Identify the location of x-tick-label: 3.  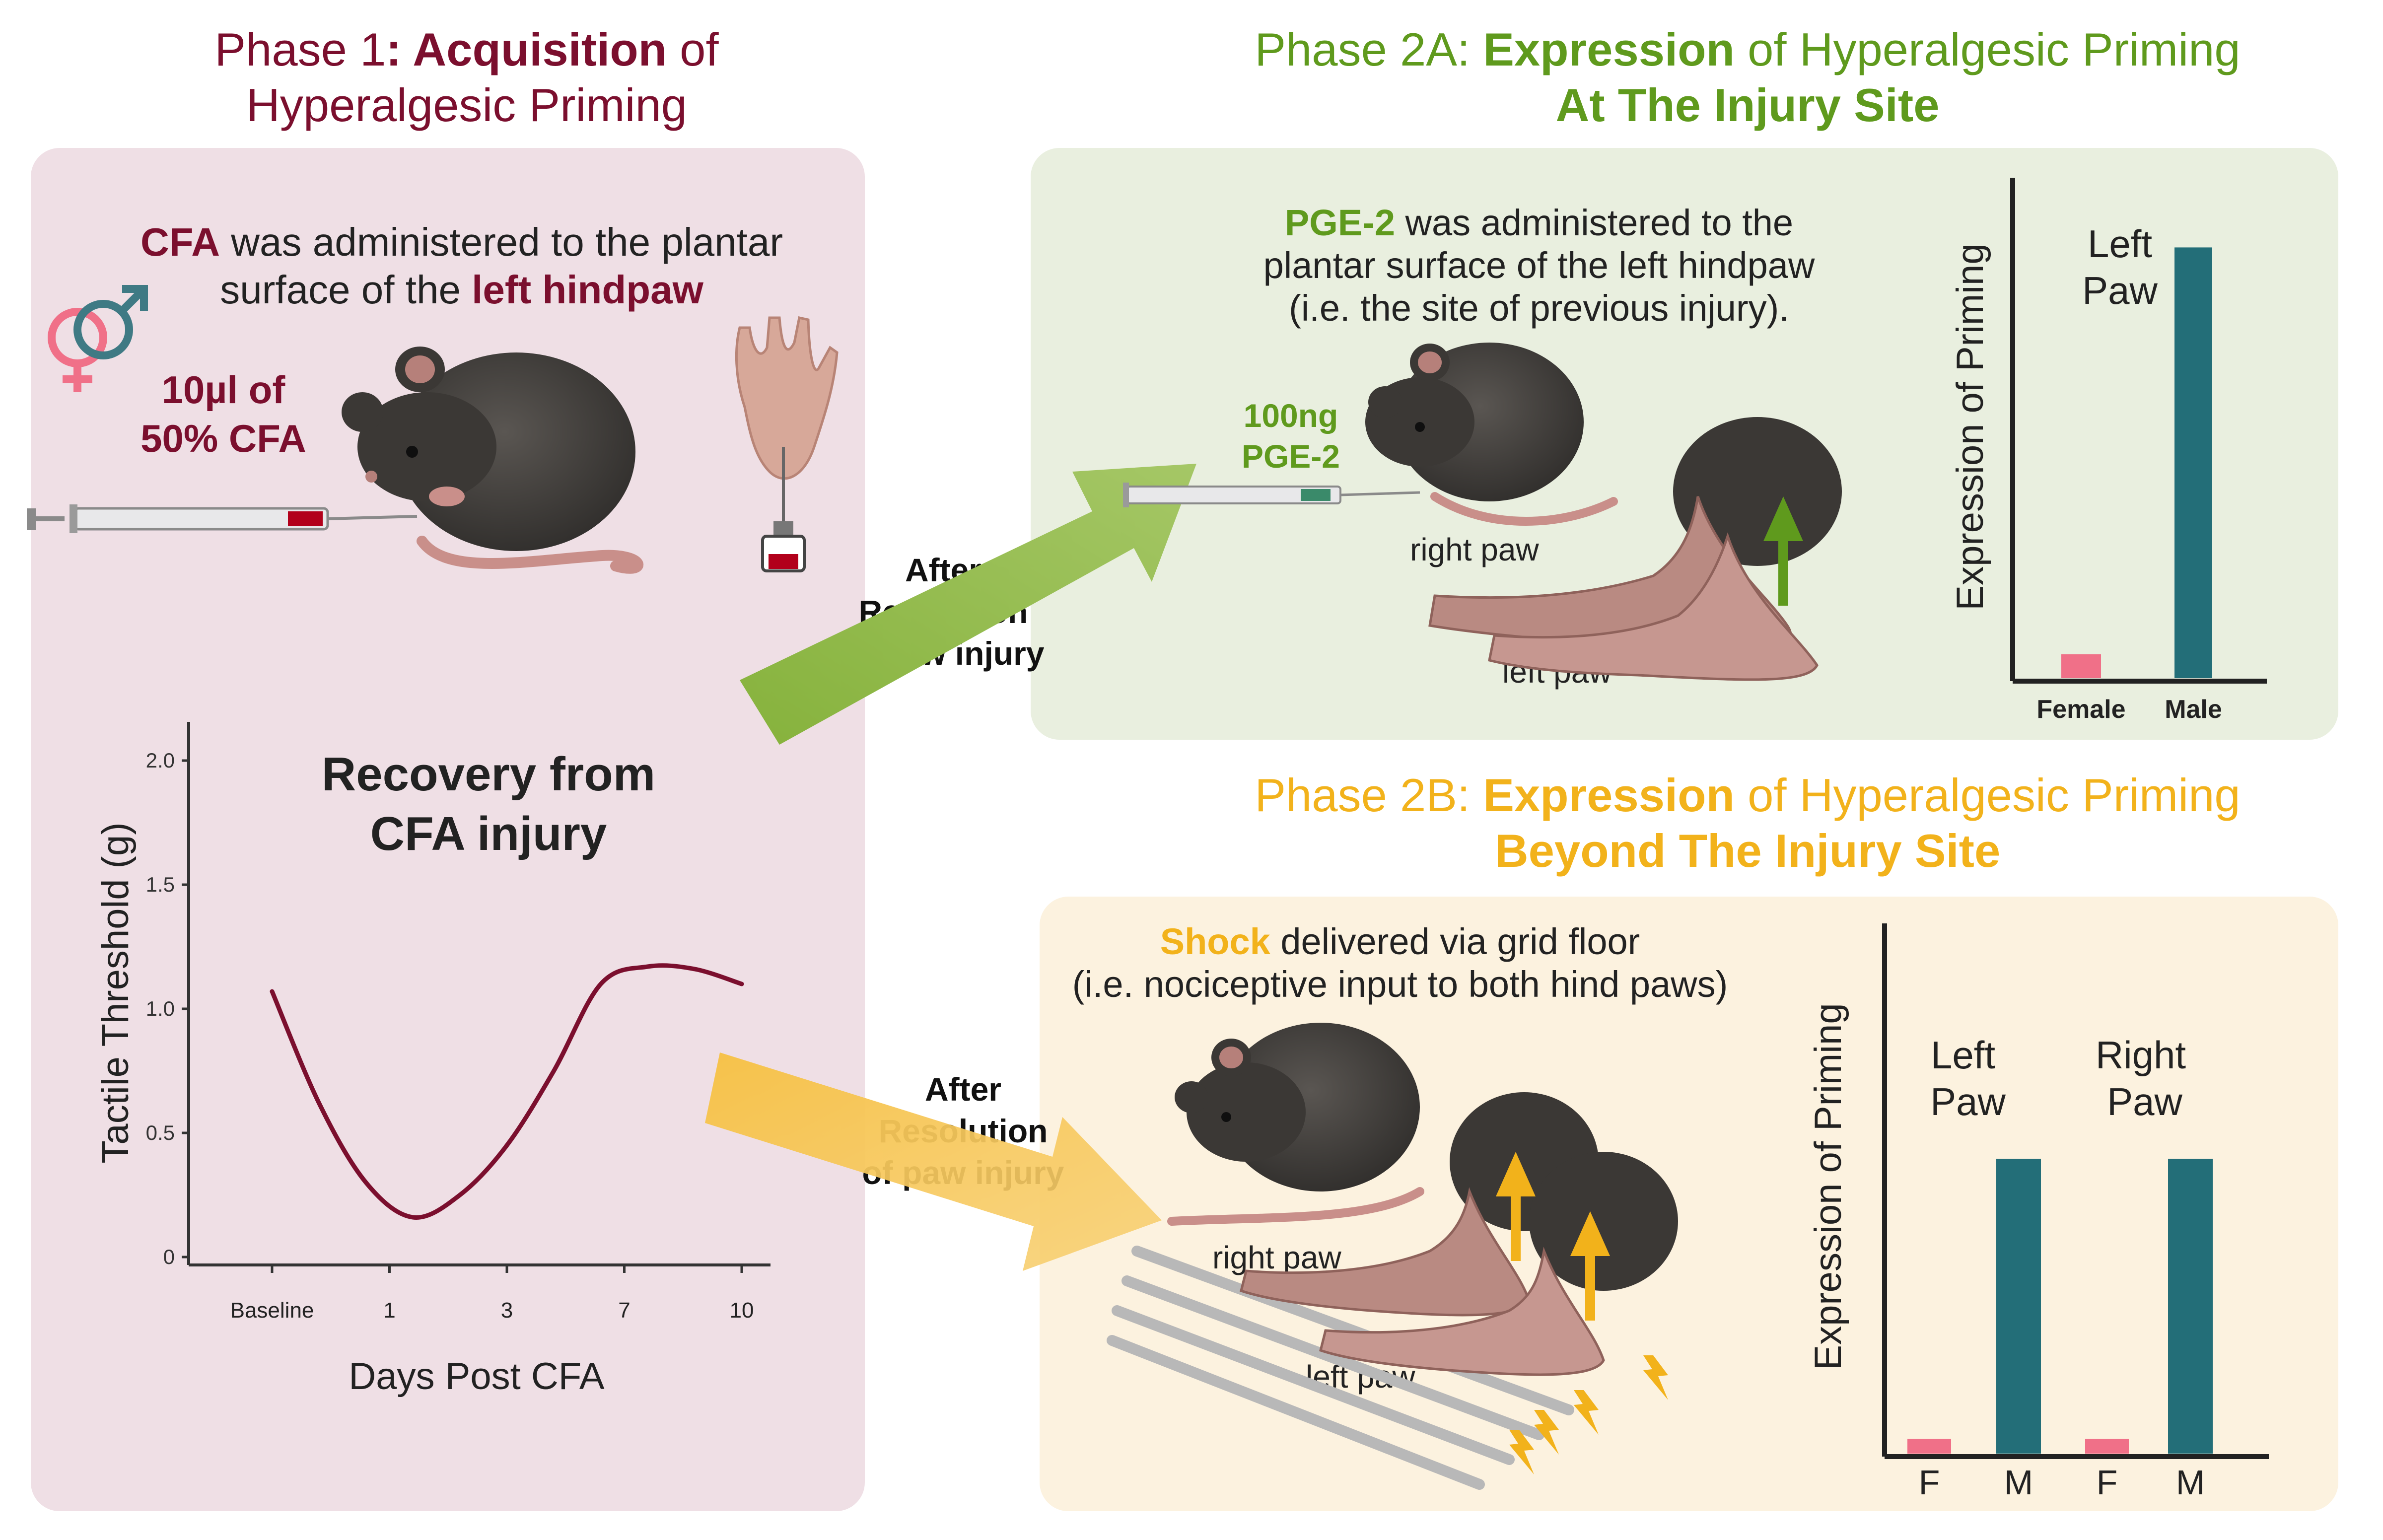
(507, 1310).